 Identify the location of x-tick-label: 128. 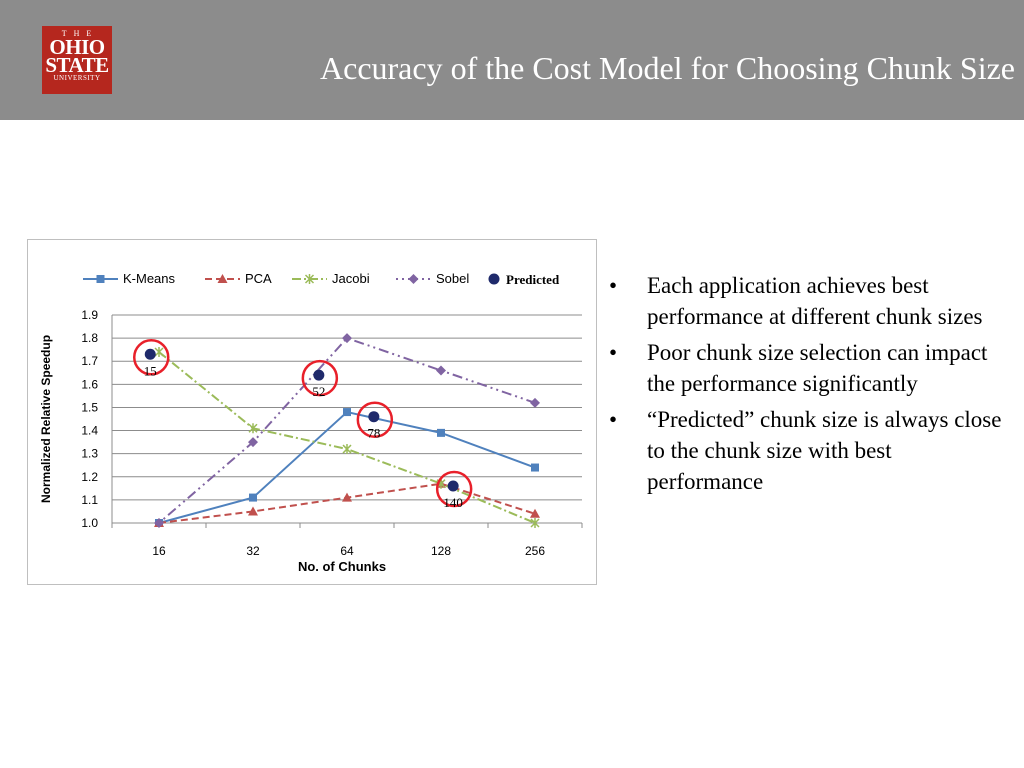
(441, 551).